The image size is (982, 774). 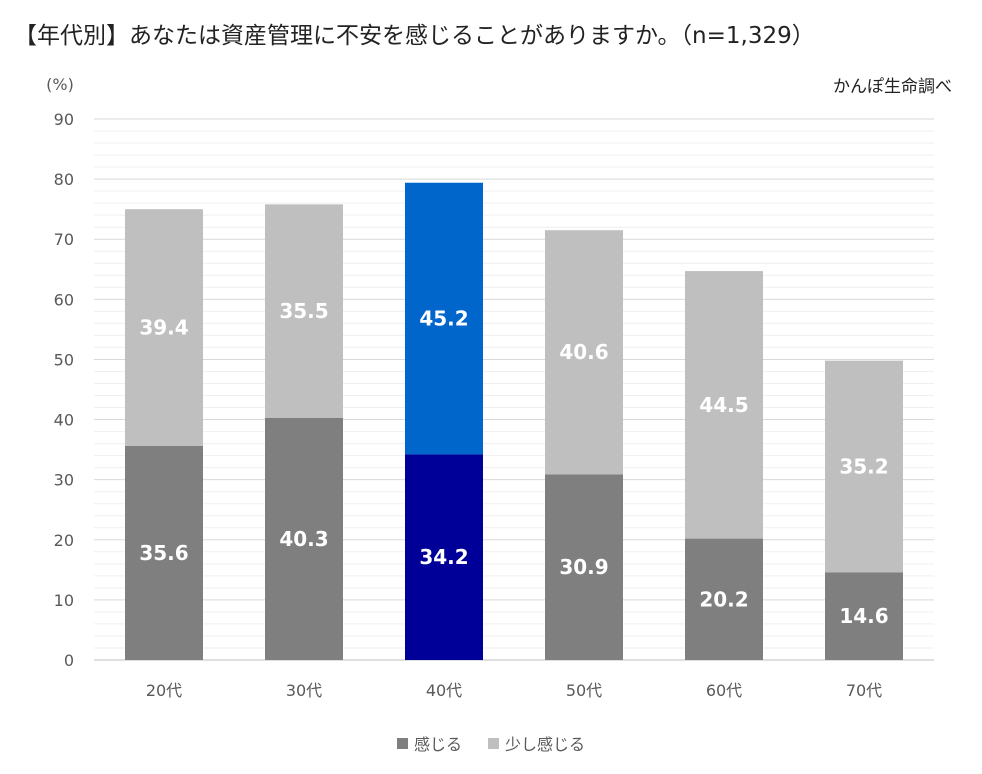 What do you see at coordinates (60, 84) in the screenshot?
I see `y-axis-label: (%)` at bounding box center [60, 84].